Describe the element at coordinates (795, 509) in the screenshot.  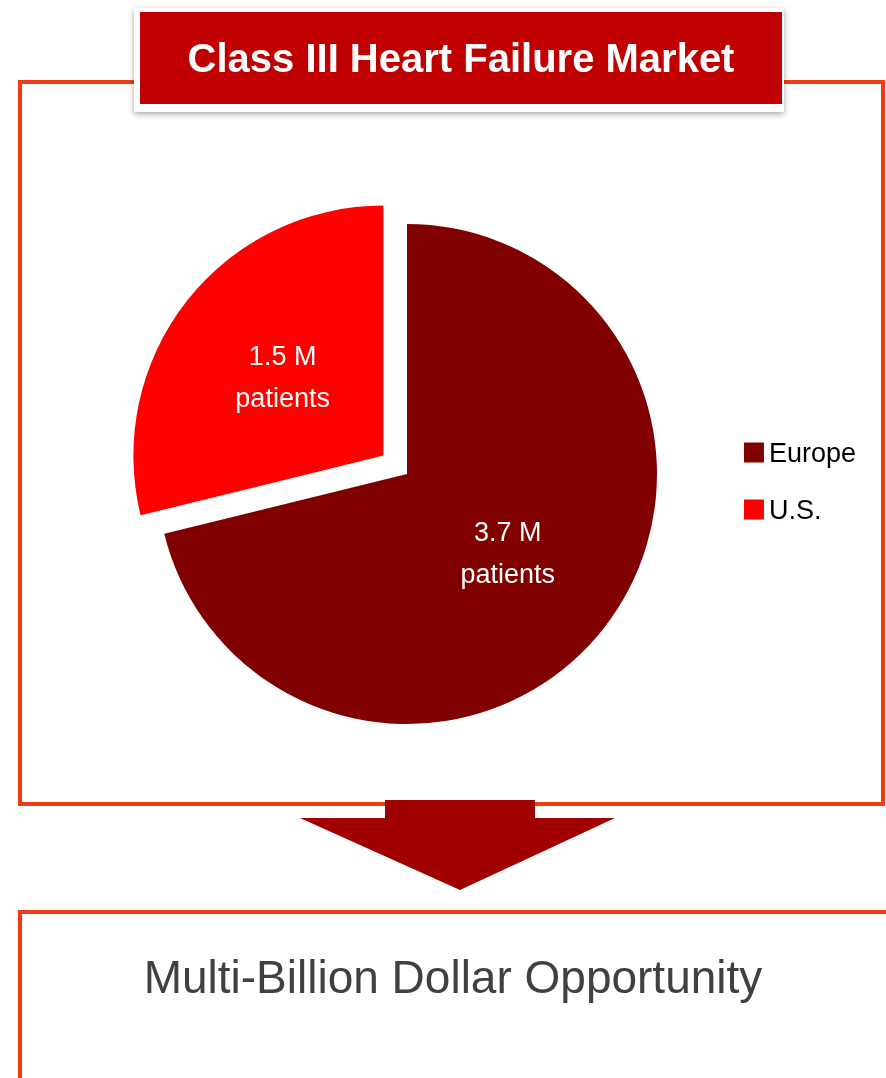
I see `legend-label: U.S.` at that location.